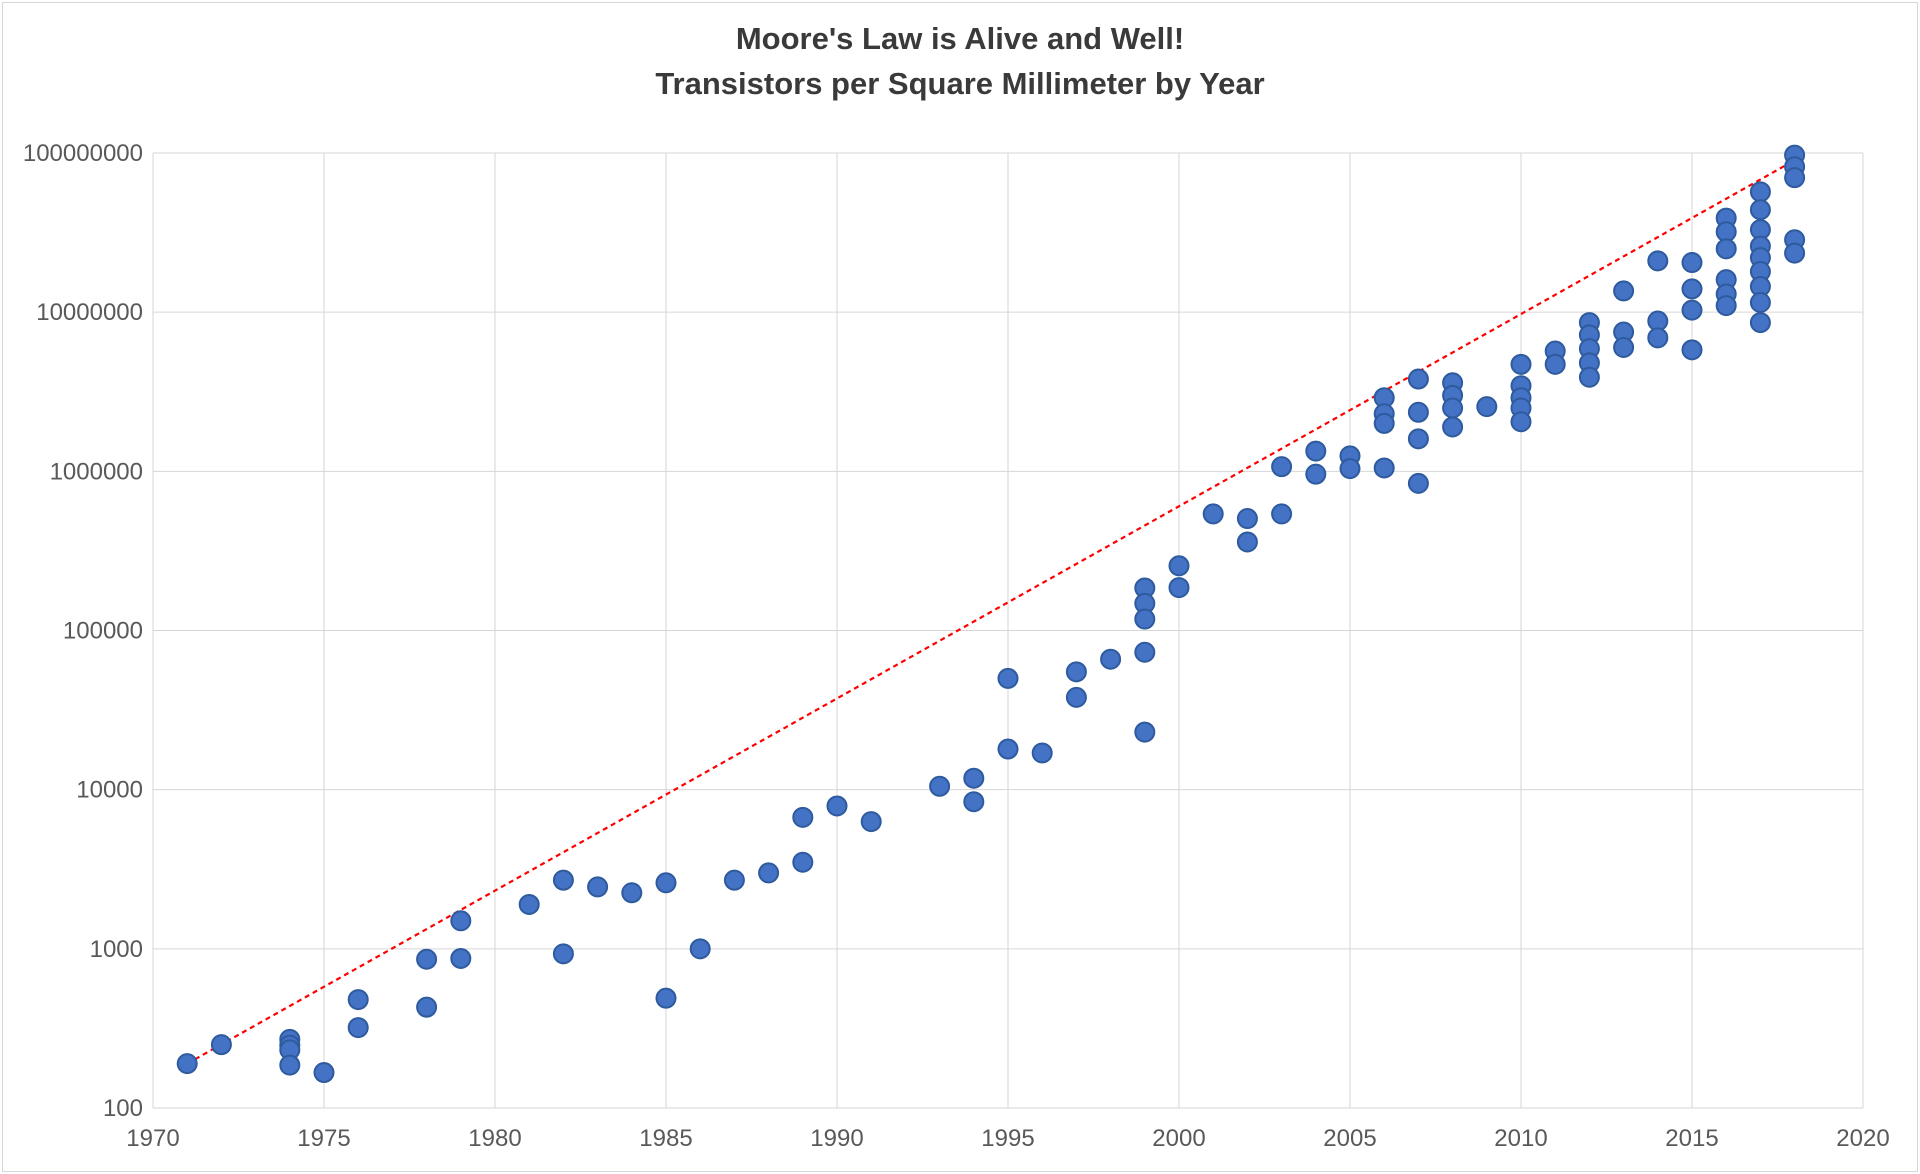 The image size is (1920, 1174). What do you see at coordinates (123, 1108) in the screenshot?
I see `y-tick-label: 100` at bounding box center [123, 1108].